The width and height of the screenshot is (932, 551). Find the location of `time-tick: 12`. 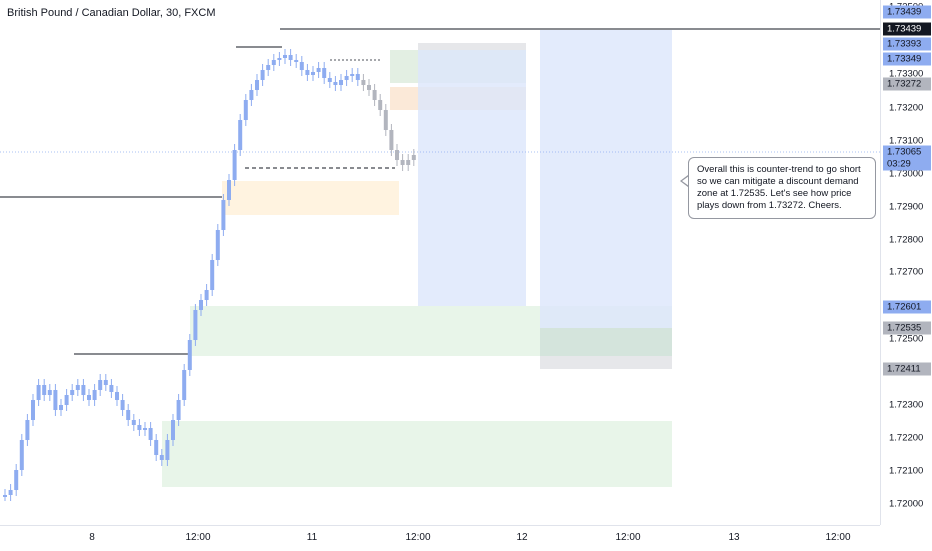

time-tick: 12 is located at coordinates (522, 537).